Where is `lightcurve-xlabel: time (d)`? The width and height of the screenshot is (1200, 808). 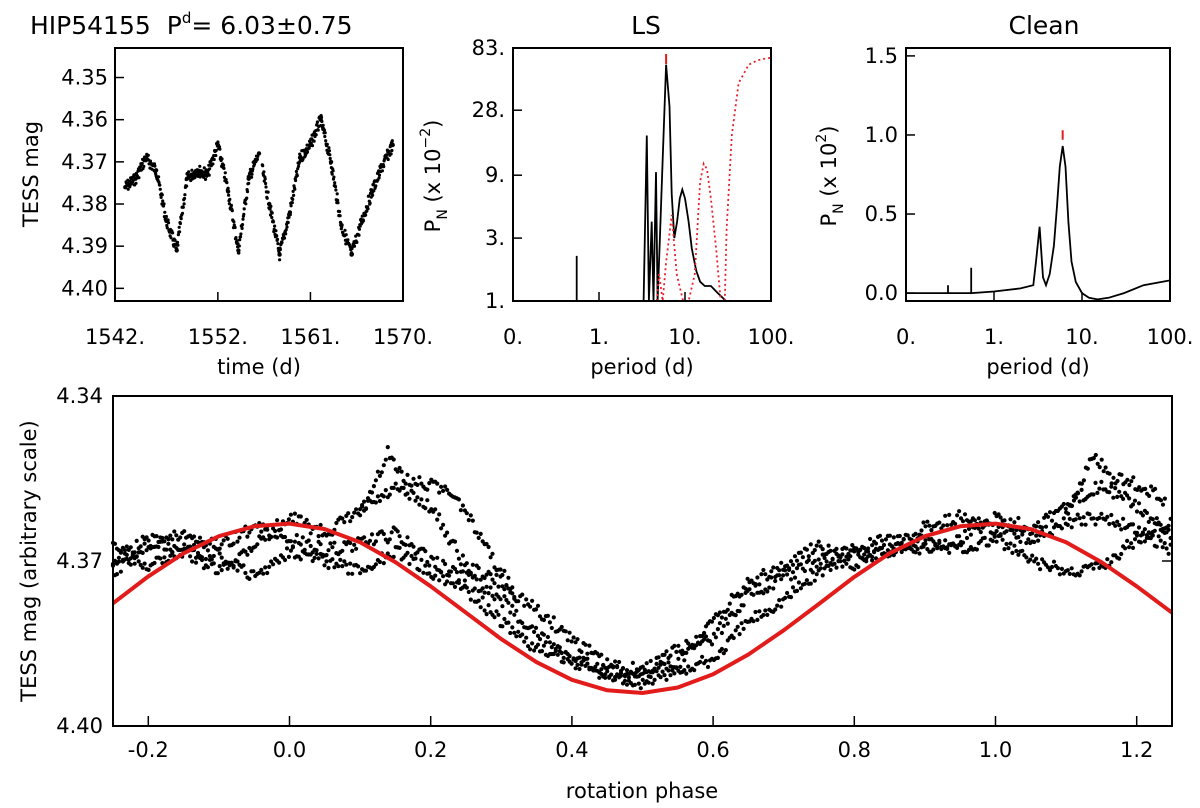
lightcurve-xlabel: time (d) is located at coordinates (259, 367).